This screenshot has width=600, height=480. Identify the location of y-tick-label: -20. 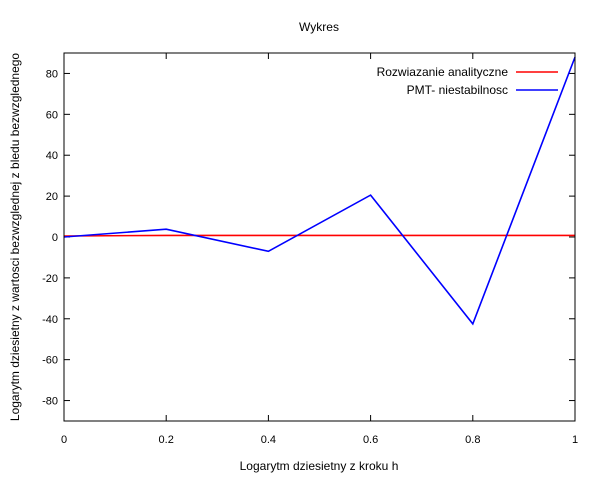
(50, 279).